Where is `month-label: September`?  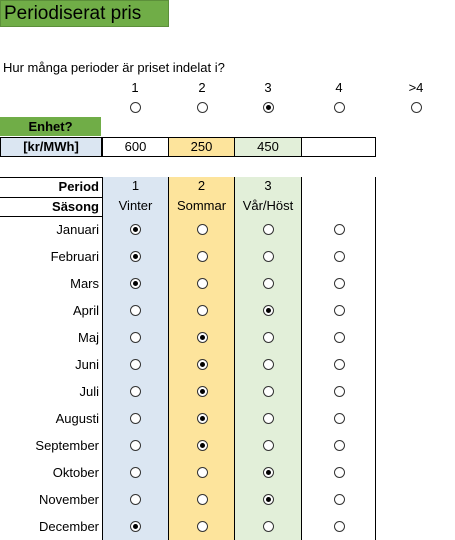 month-label: September is located at coordinates (67, 445).